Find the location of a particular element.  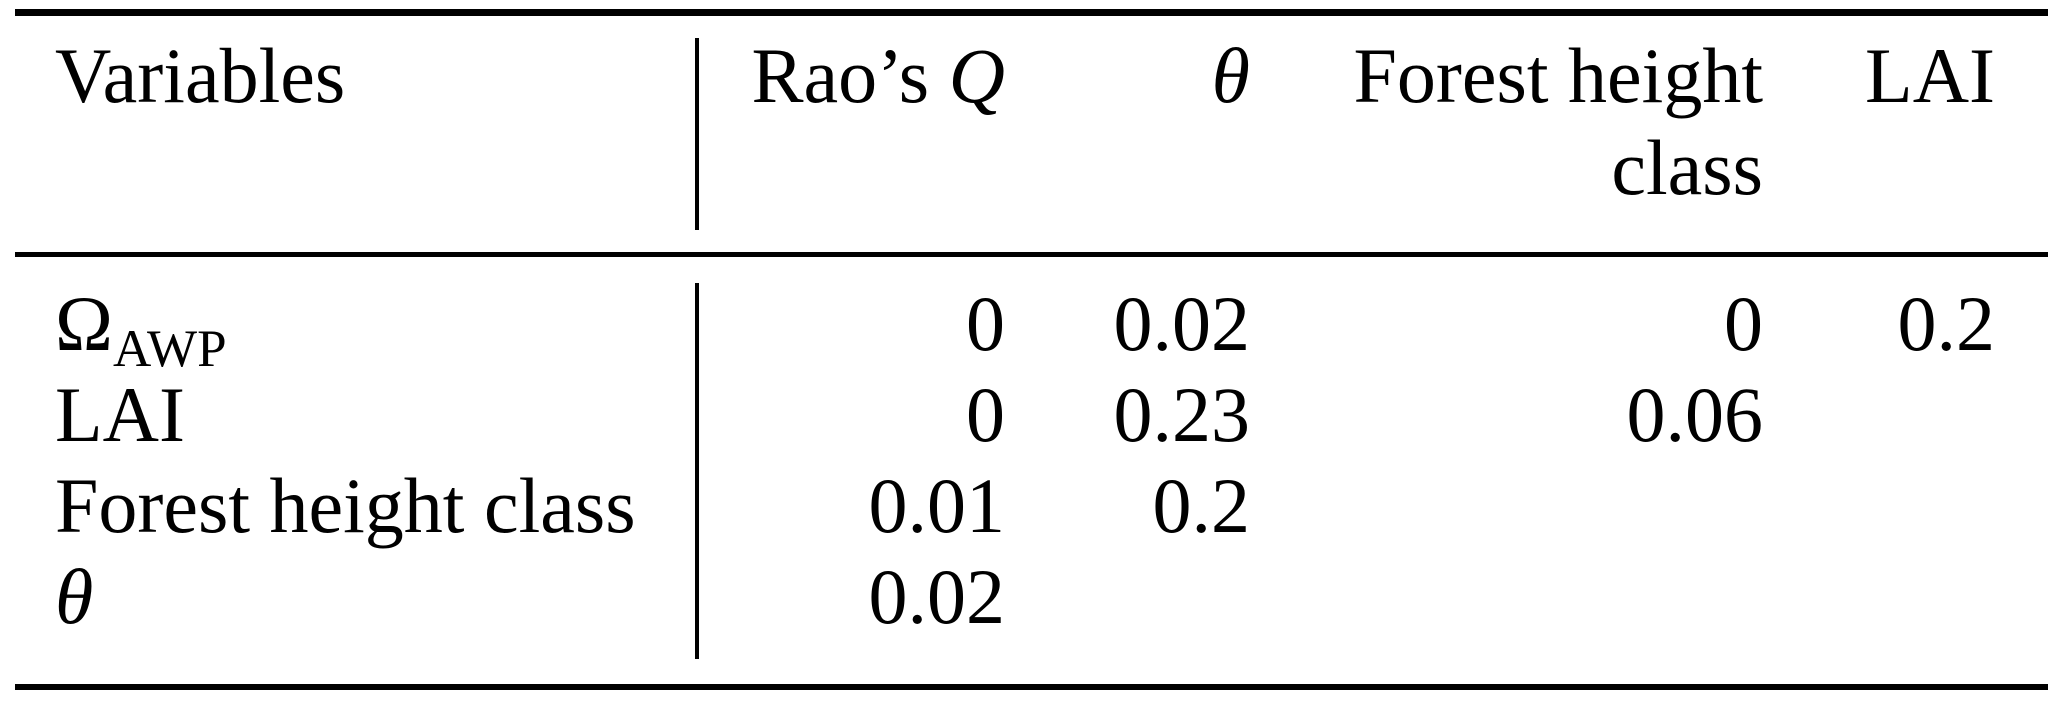

header-cell-variables: Variables is located at coordinates (382, 122).